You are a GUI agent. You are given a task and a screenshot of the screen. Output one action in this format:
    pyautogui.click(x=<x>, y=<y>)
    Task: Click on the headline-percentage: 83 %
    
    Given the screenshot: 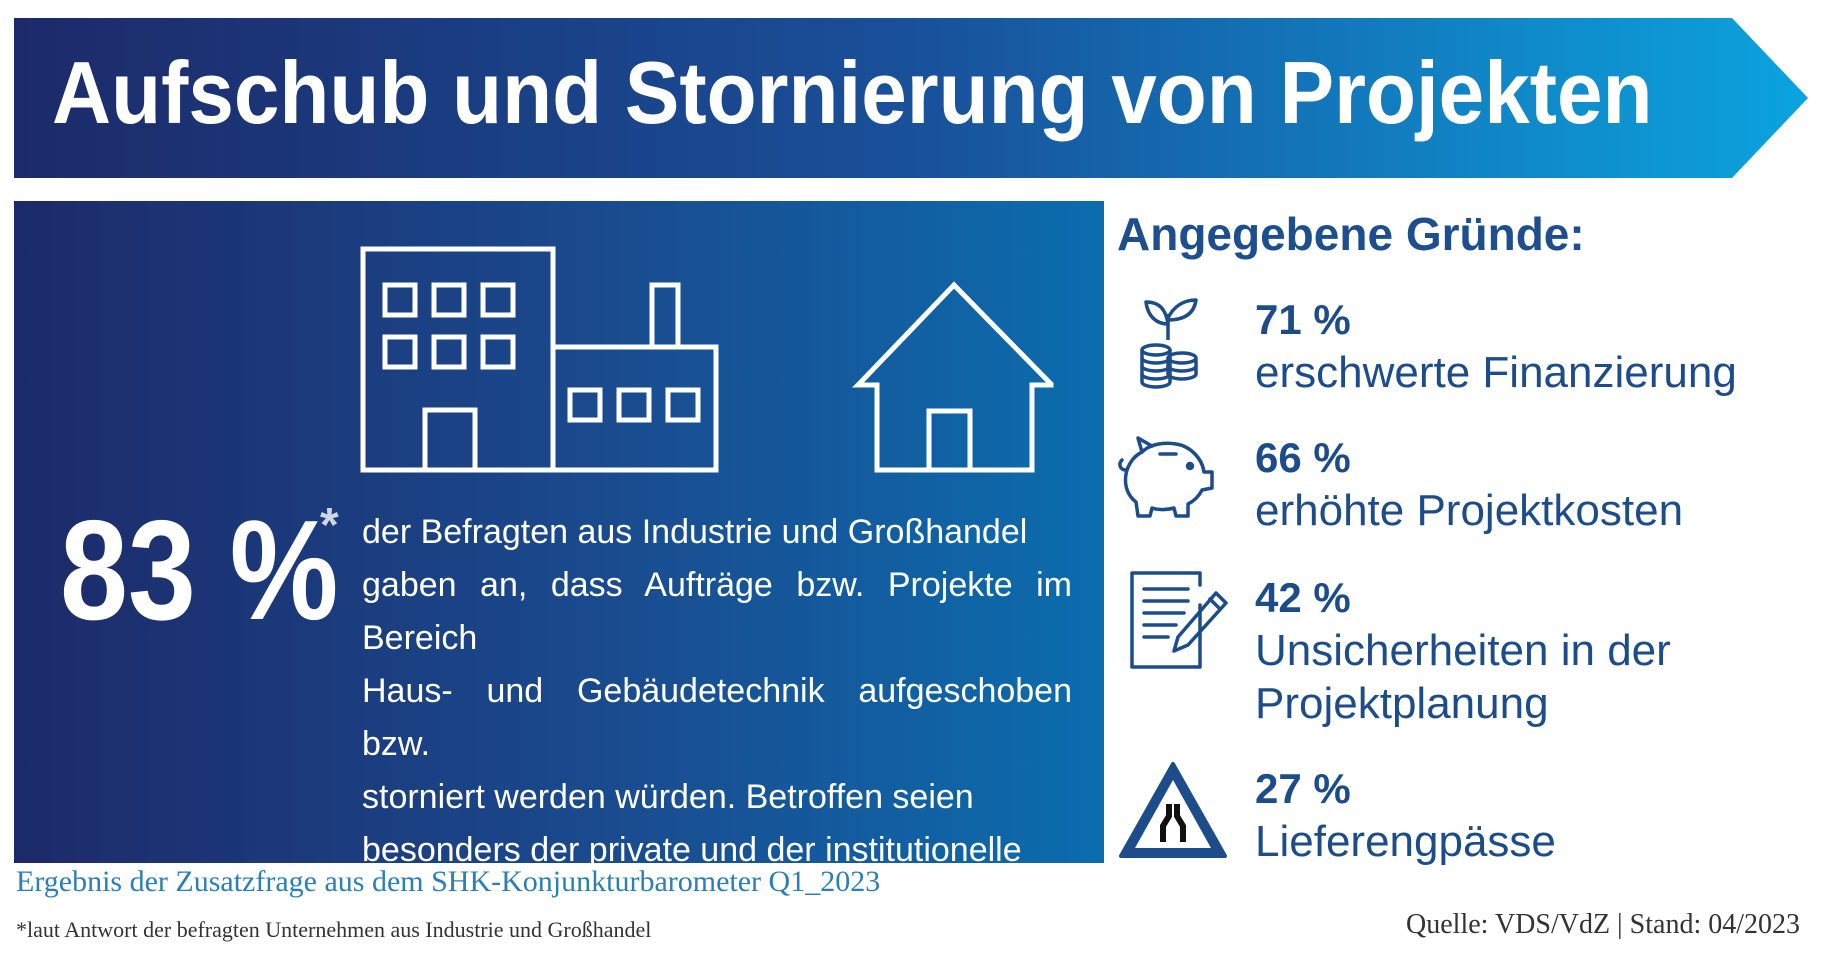 What is the action you would take?
    pyautogui.click(x=199, y=570)
    